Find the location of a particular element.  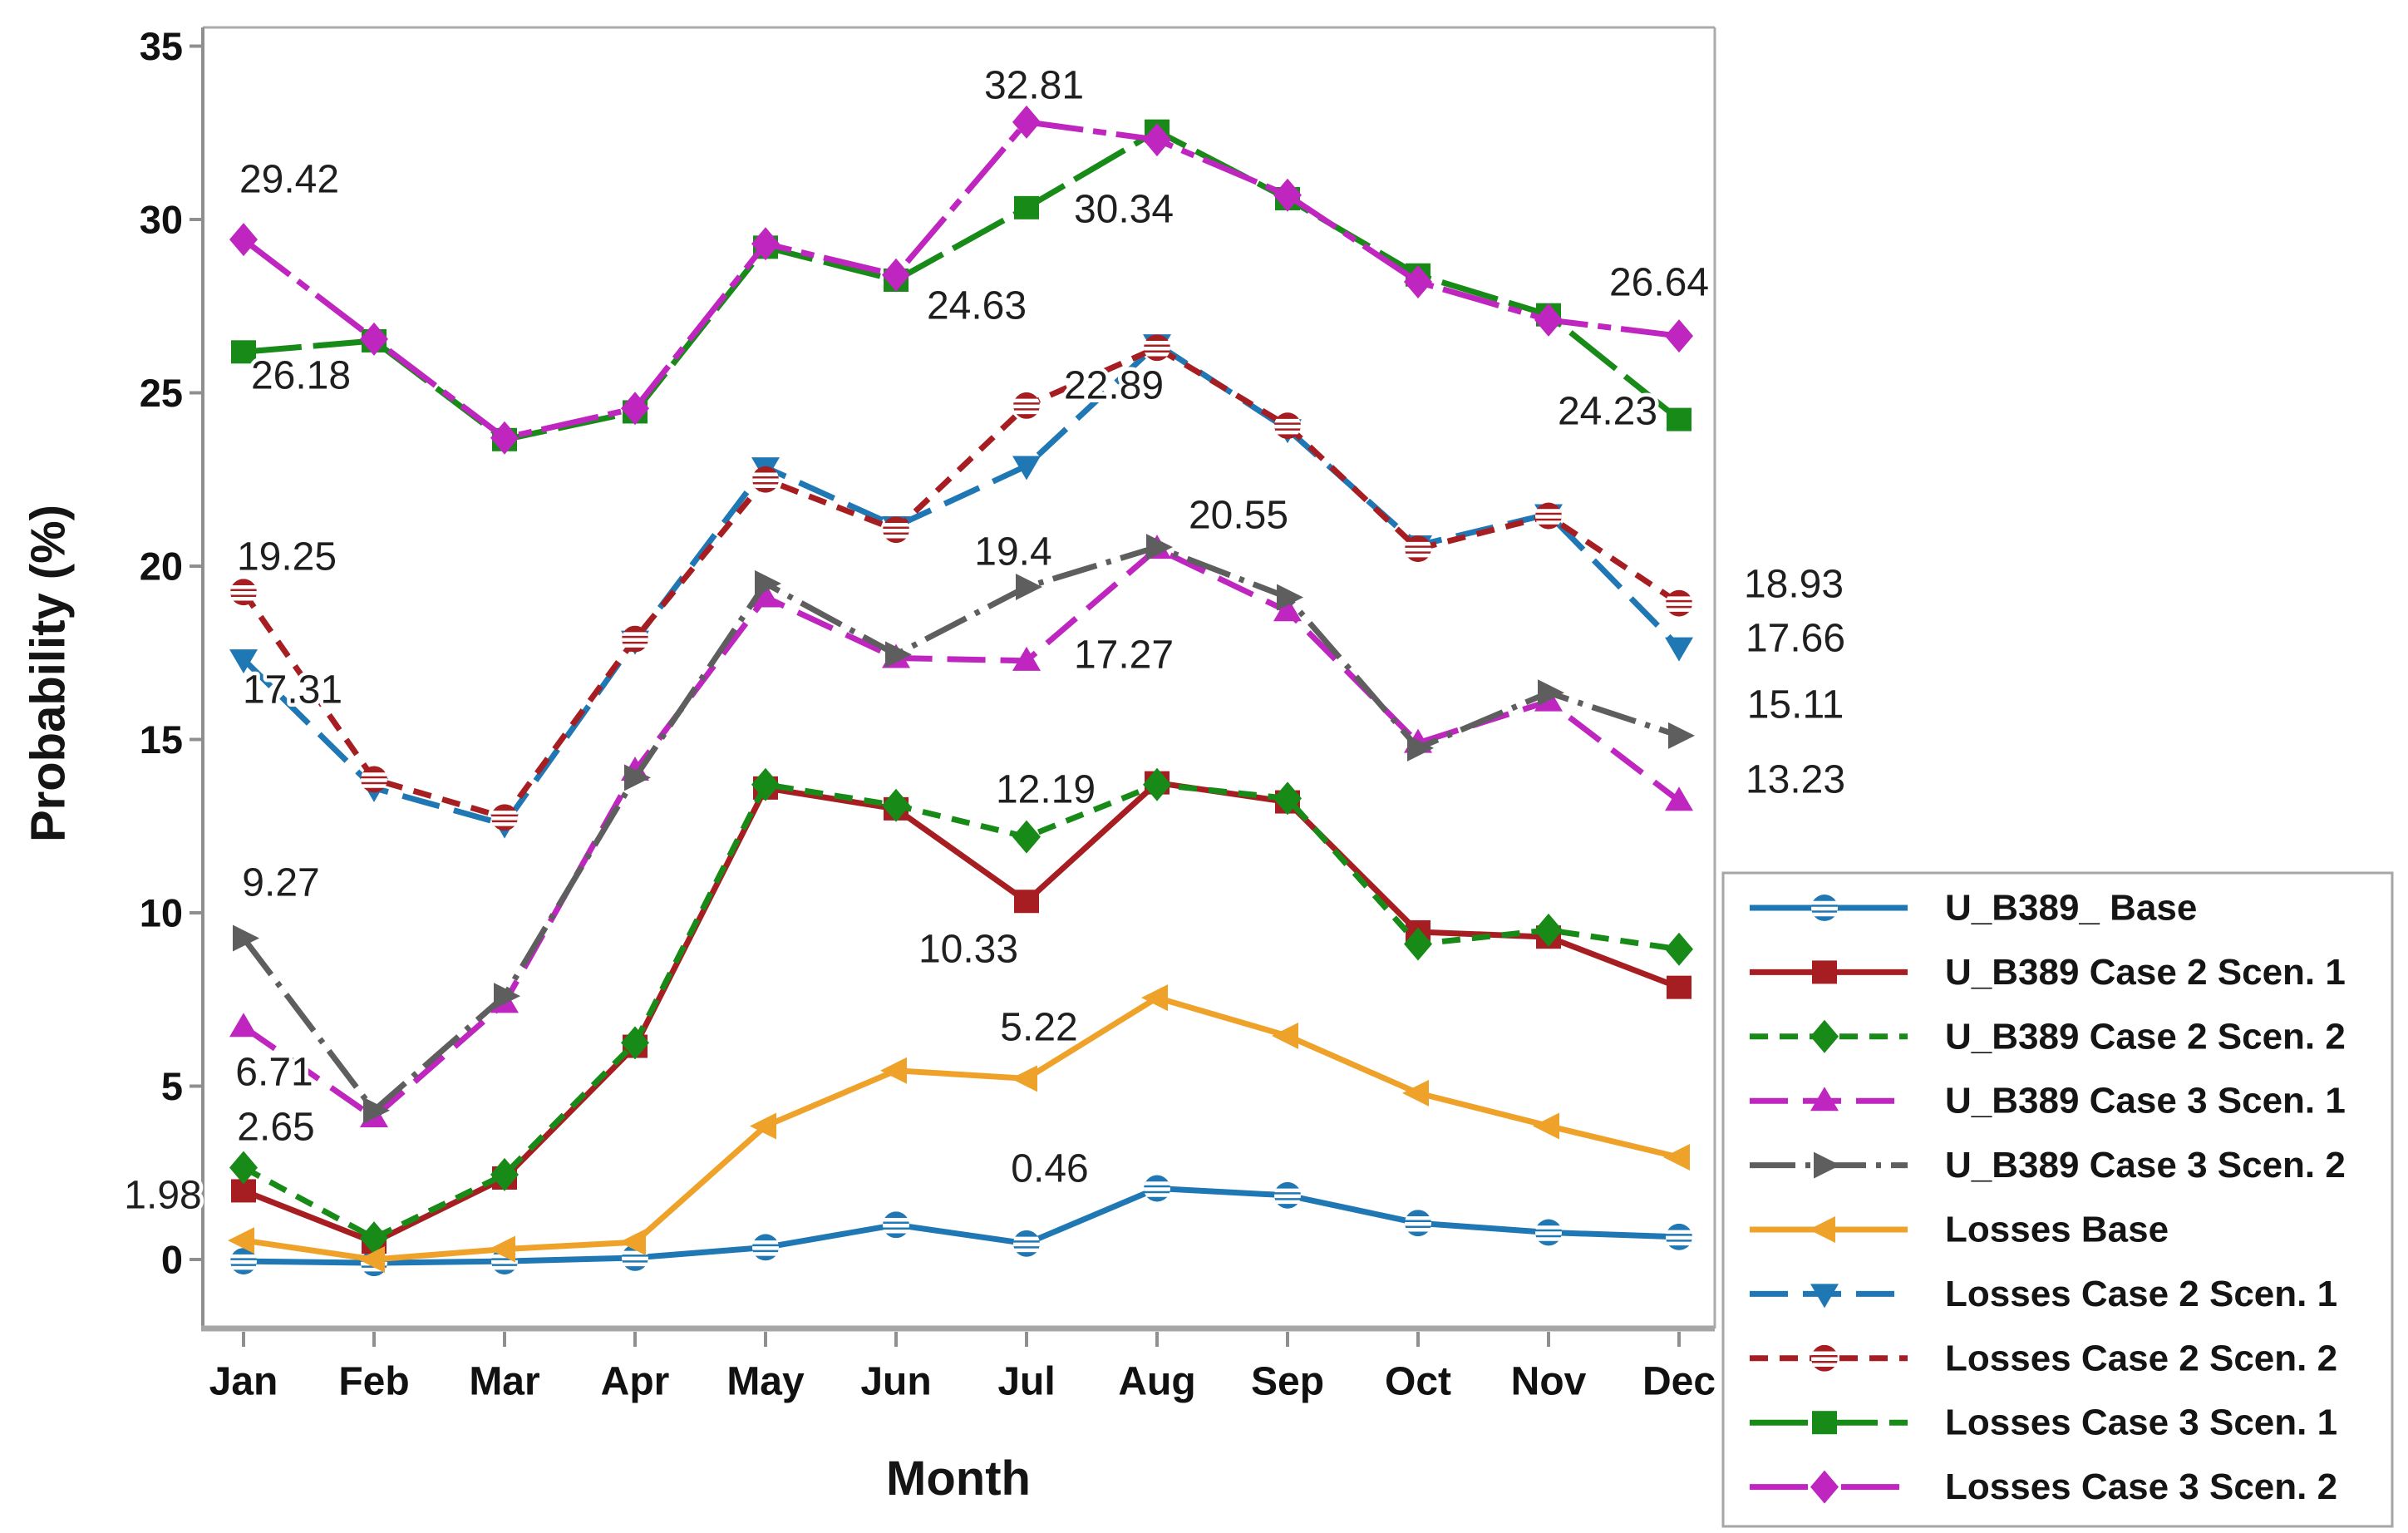

legend-label: U_B389 Case 3 Scen. 2 is located at coordinates (2145, 1165).